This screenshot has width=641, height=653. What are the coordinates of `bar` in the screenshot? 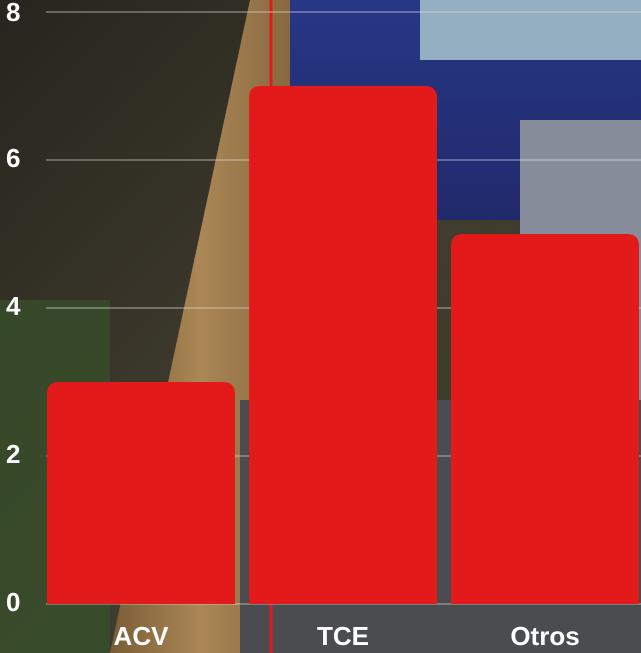 It's located at (141, 493).